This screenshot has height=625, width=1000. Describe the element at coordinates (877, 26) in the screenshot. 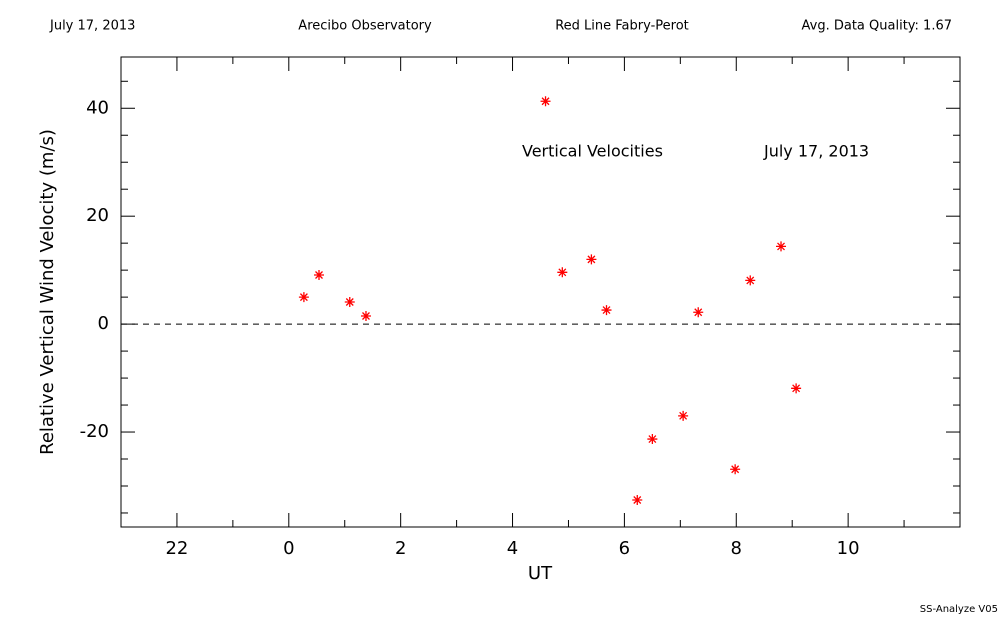

I see `header-quality: Avg. Data Quality: 1.67` at that location.